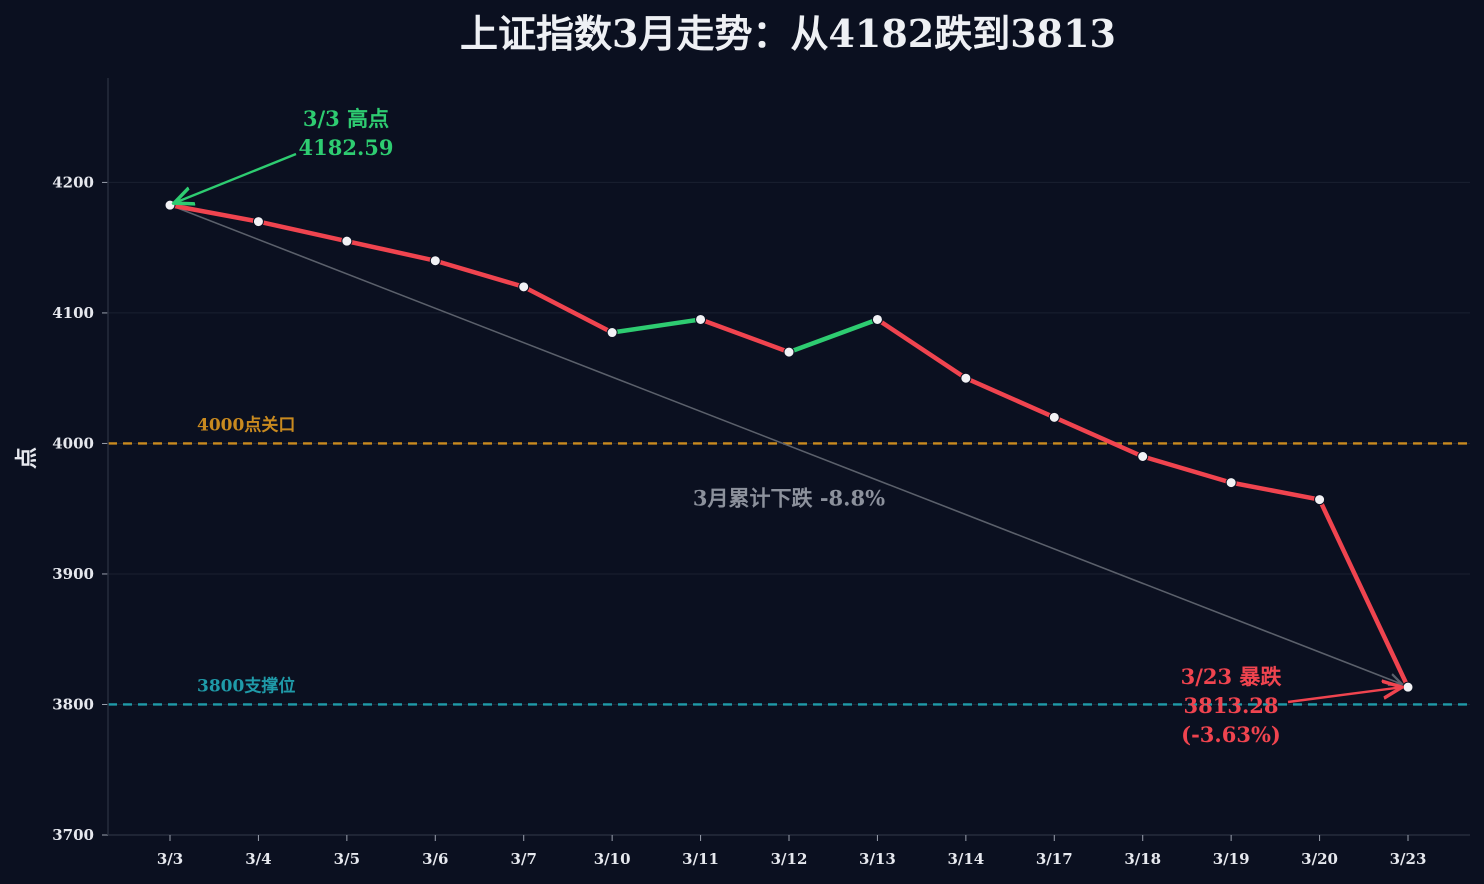 The height and width of the screenshot is (884, 1484). What do you see at coordinates (965, 859) in the screenshot?
I see `x-tick-label: 3/14` at bounding box center [965, 859].